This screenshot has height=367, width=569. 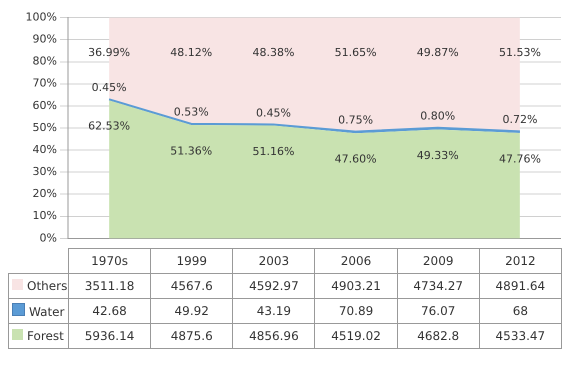 I want to click on data-label: 36.99%, so click(x=109, y=52).